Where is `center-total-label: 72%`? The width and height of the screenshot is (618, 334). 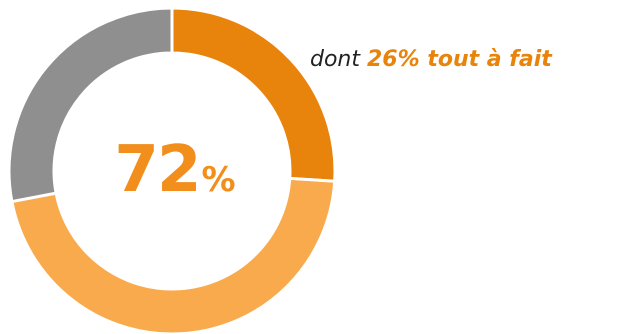
center-total-label: 72% is located at coordinates (175, 170).